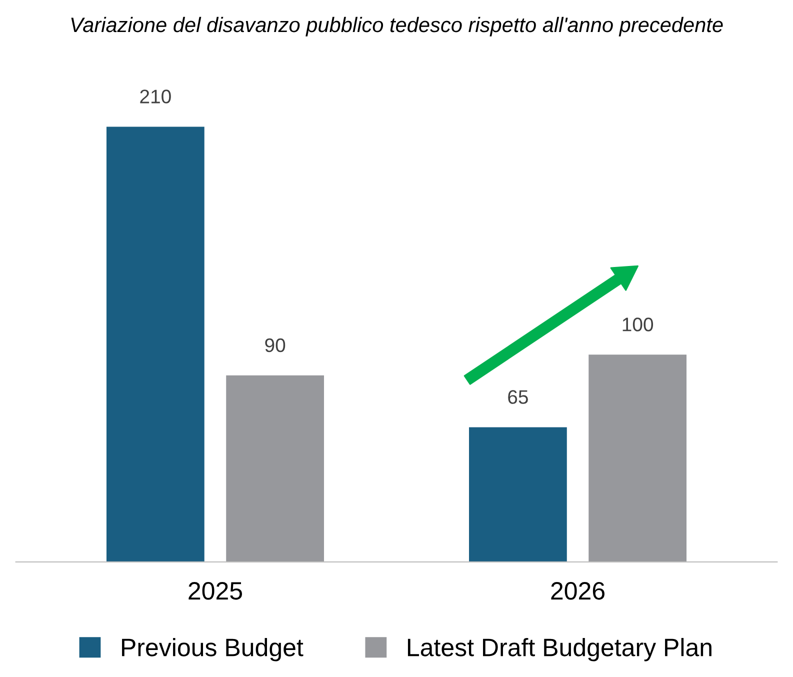  What do you see at coordinates (275, 345) in the screenshot?
I see `data-label: 90` at bounding box center [275, 345].